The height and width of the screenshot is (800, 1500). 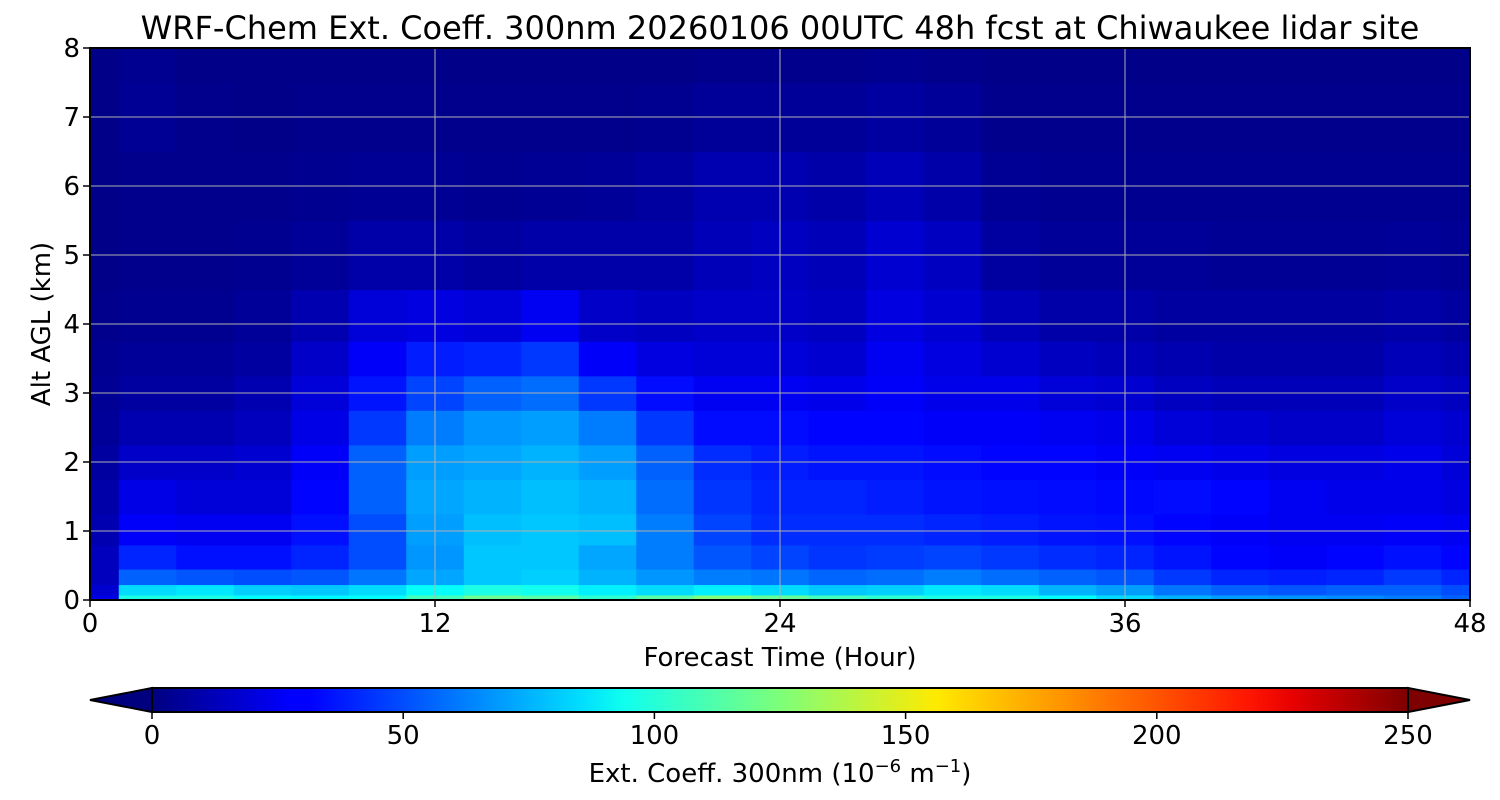 What do you see at coordinates (71, 187) in the screenshot?
I see `y-tick-label: 6` at bounding box center [71, 187].